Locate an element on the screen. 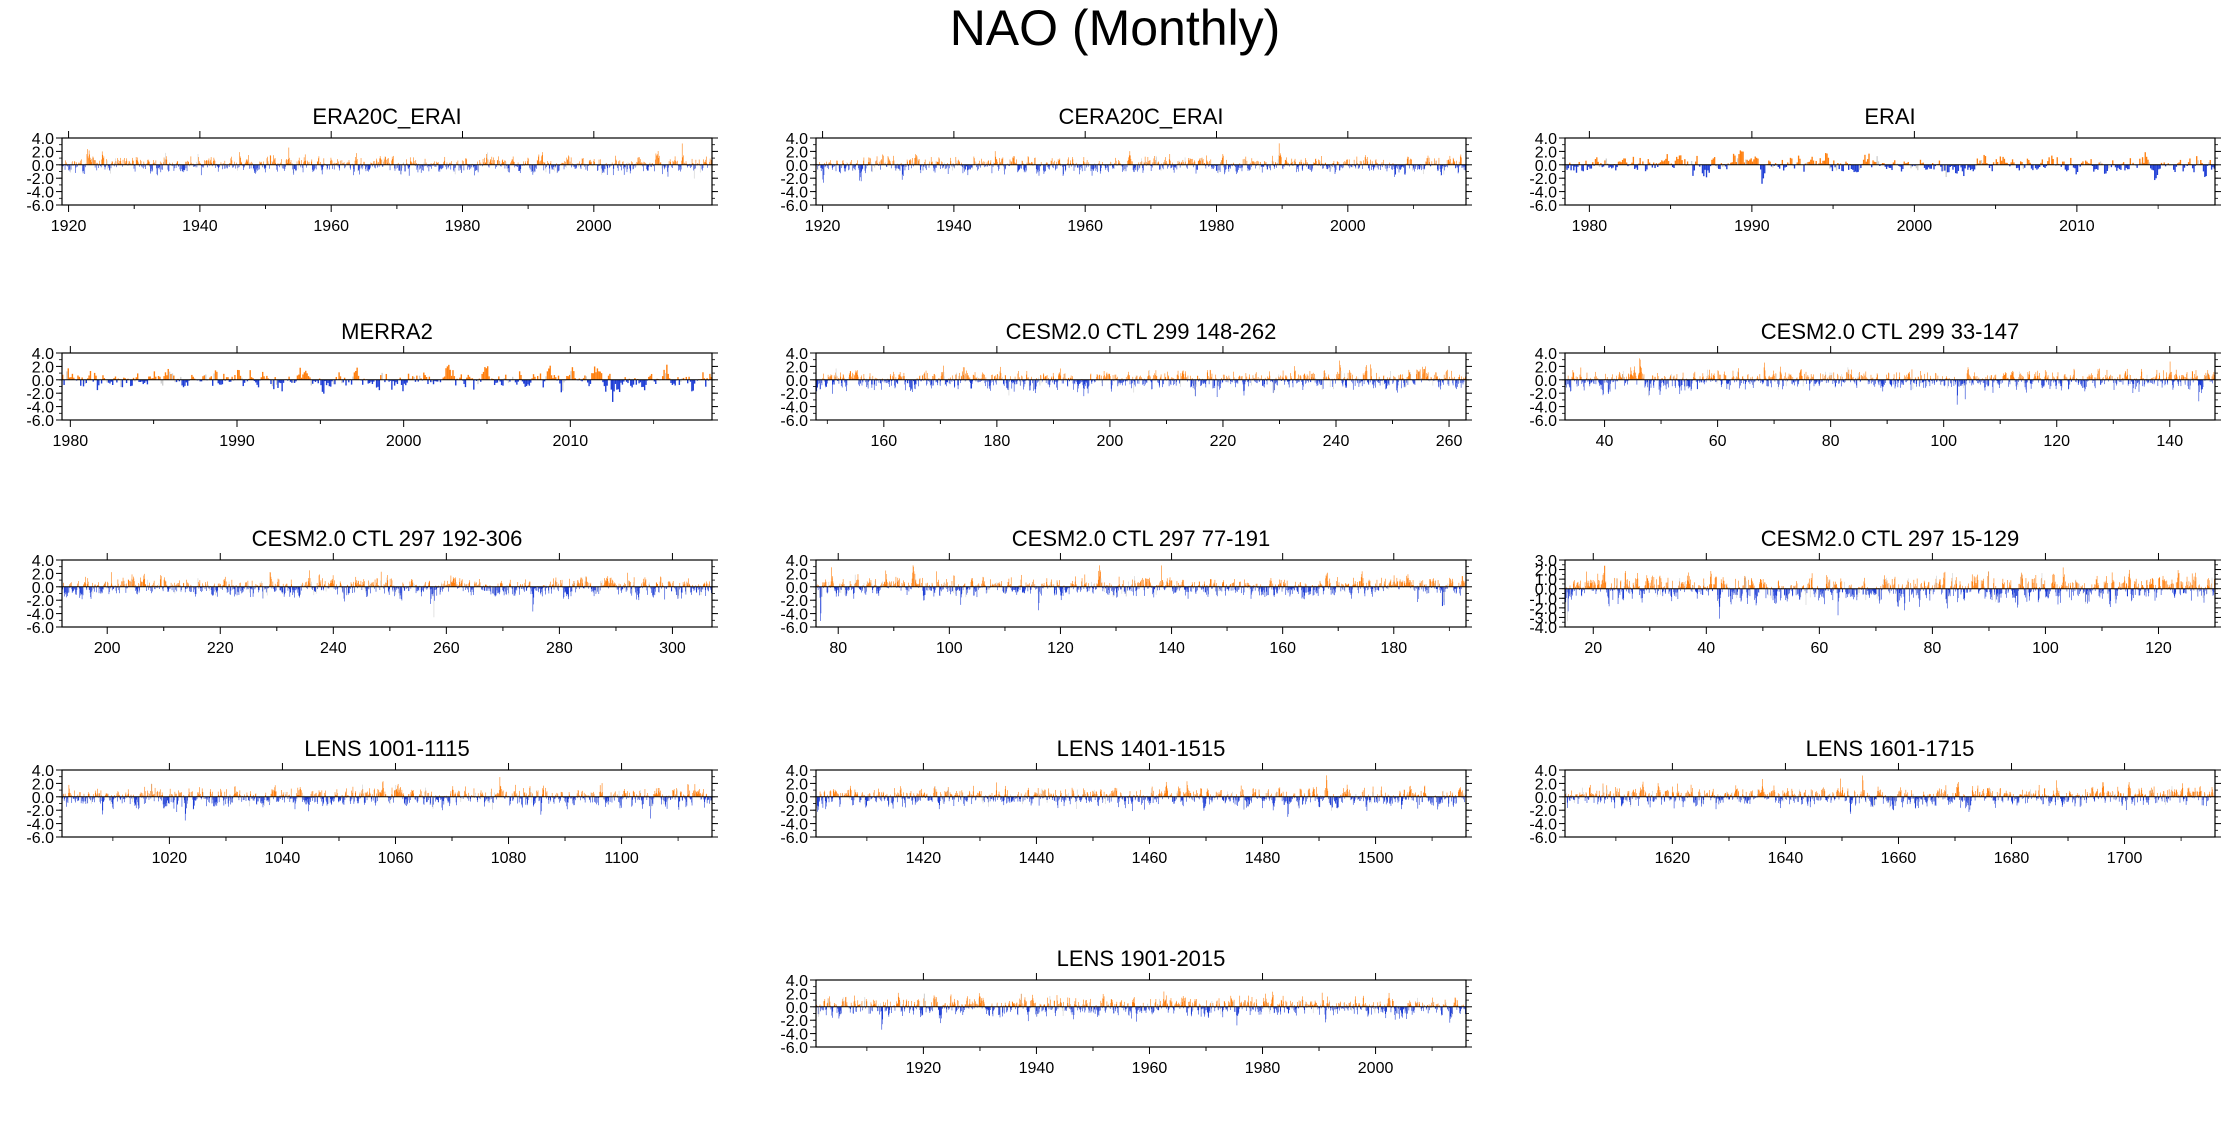 The height and width of the screenshot is (1133, 2230). plot-frame is located at coordinates (1141, 386).